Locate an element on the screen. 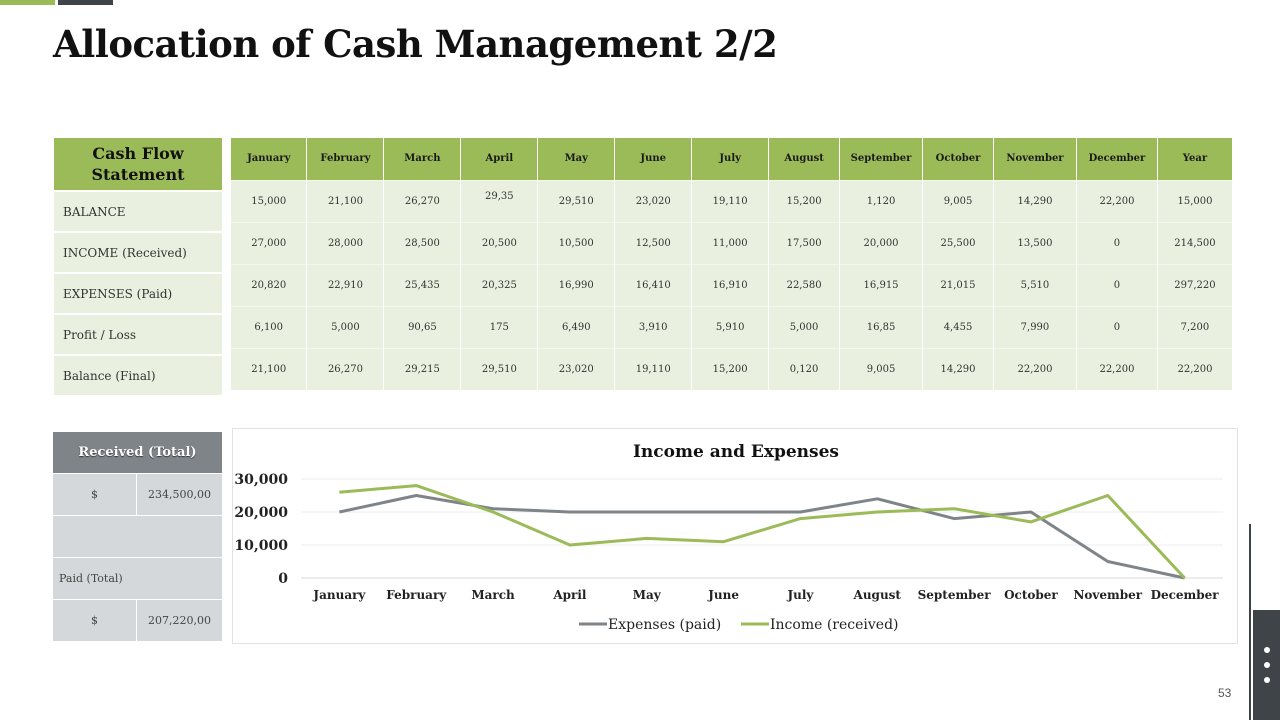  column-header: June is located at coordinates (653, 159).